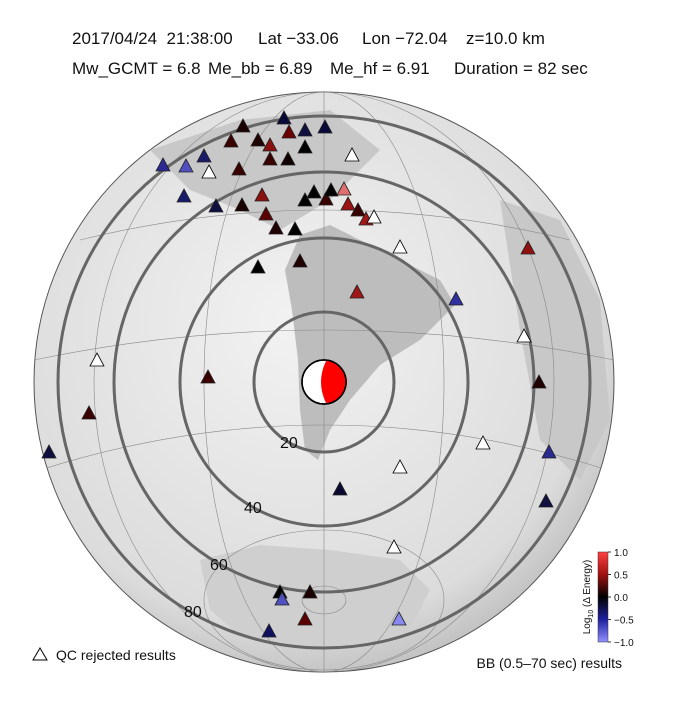  What do you see at coordinates (116, 655) in the screenshot?
I see `legend-qc: QC rejected results` at bounding box center [116, 655].